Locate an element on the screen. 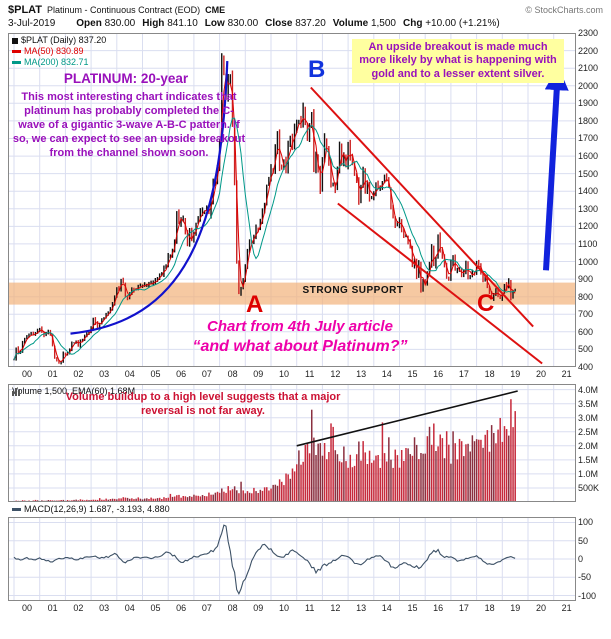 This screenshot has height=639, width=611. x-axis-label: 13 is located at coordinates (361, 608).